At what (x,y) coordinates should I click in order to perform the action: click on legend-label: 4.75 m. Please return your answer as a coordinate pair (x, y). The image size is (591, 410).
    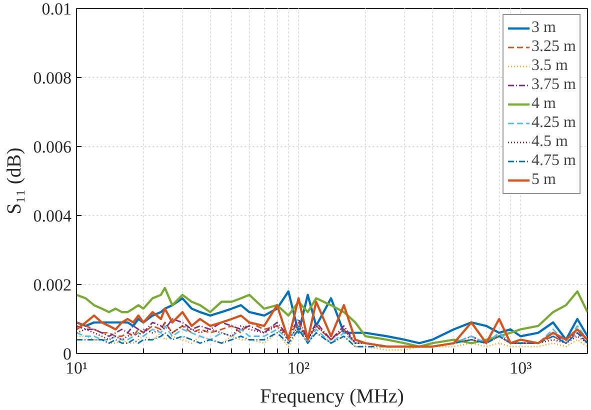
    Looking at the image, I should click on (554, 161).